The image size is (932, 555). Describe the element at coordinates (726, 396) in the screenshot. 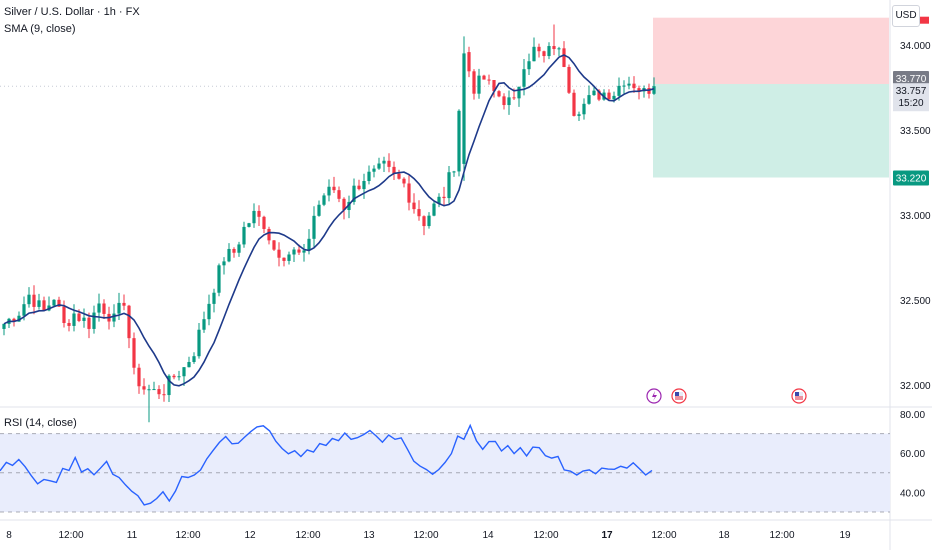

I see `event-icons` at that location.